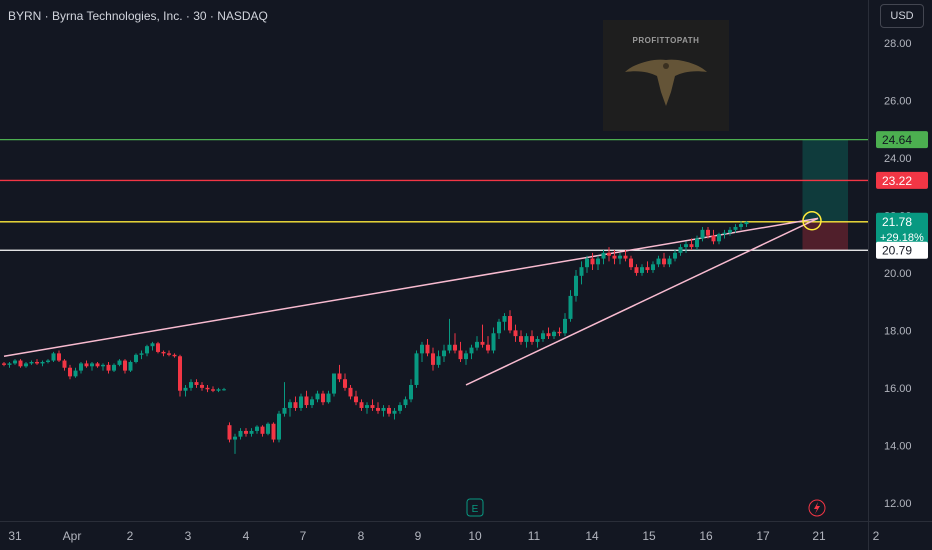  Describe the element at coordinates (418, 536) in the screenshot. I see `x-tick-label: 9` at that location.